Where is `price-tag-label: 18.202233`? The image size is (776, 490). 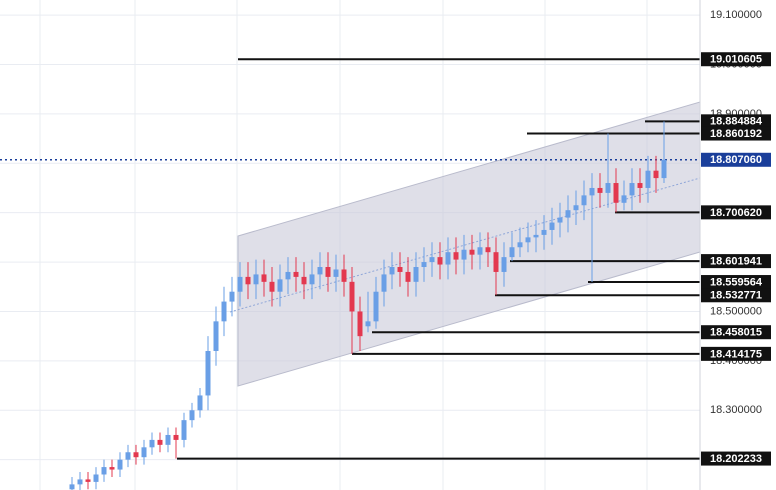 price-tag-label: 18.202233 is located at coordinates (736, 459).